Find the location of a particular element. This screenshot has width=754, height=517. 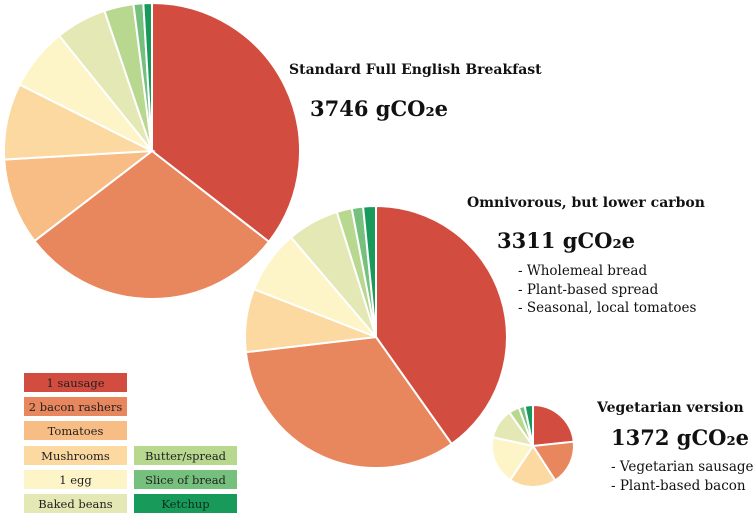

legend-item-tomatoes: Tomatoes is located at coordinates (75, 430).